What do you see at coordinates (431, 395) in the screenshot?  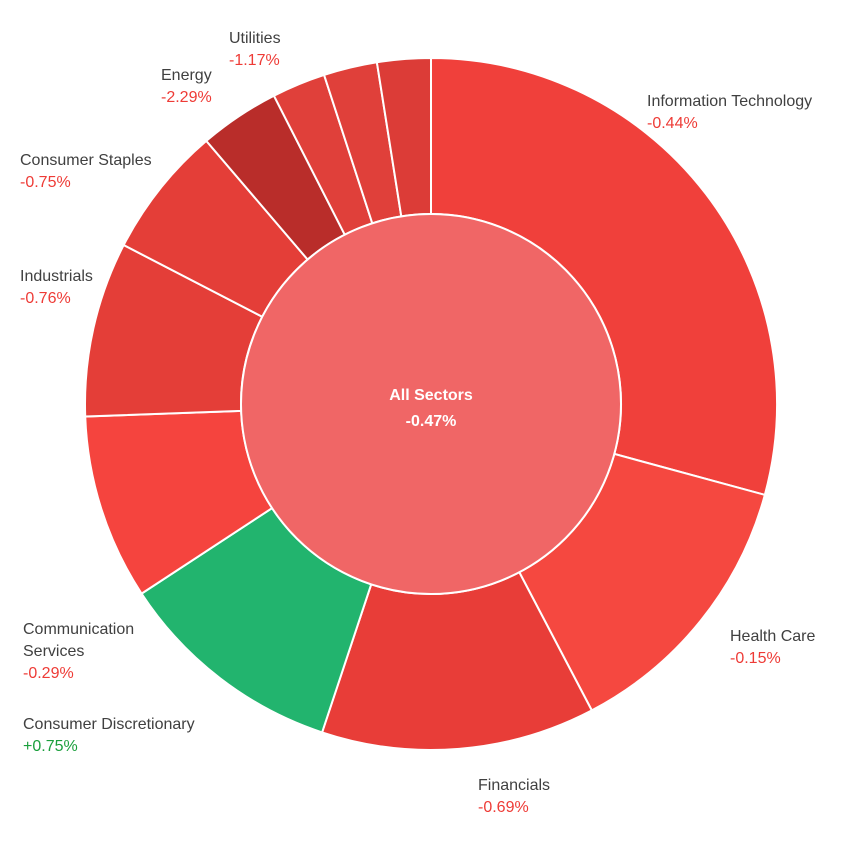 I see `center-title: All Sectors` at bounding box center [431, 395].